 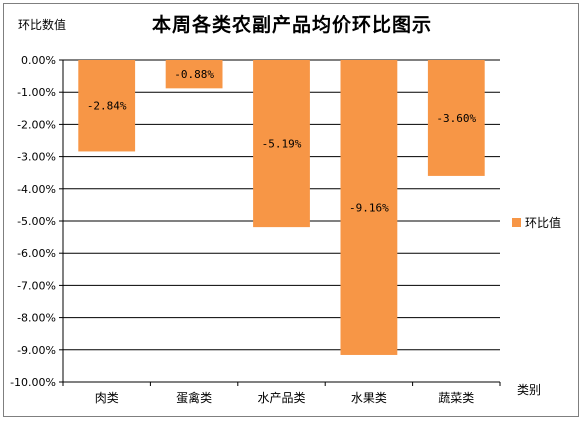 What do you see at coordinates (107, 398) in the screenshot?
I see `x-tick-label: 肉类` at bounding box center [107, 398].